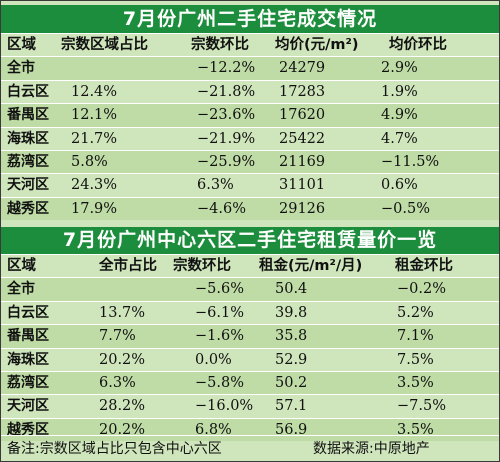 This screenshot has width=500, height=462. I want to click on footer-source: 数据来源:中原地产, so click(371, 449).